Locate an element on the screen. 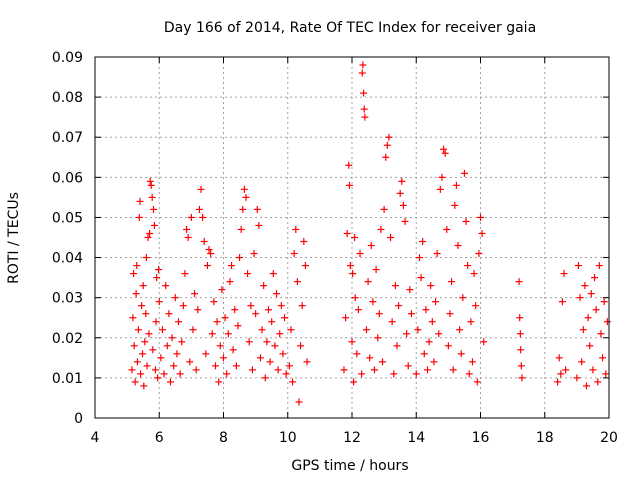 This screenshot has width=640, height=480. y-tick-label: 0.05 is located at coordinates (67, 218).